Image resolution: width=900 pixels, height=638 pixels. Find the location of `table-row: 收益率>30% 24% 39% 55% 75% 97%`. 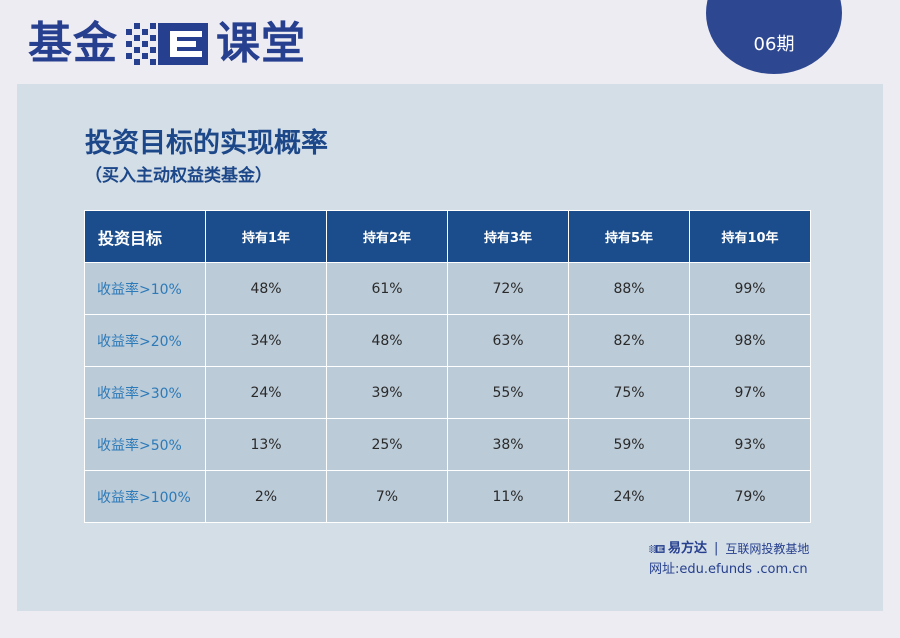

table-row: 收益率>30% 24% 39% 55% 75% 97% is located at coordinates (447, 392).